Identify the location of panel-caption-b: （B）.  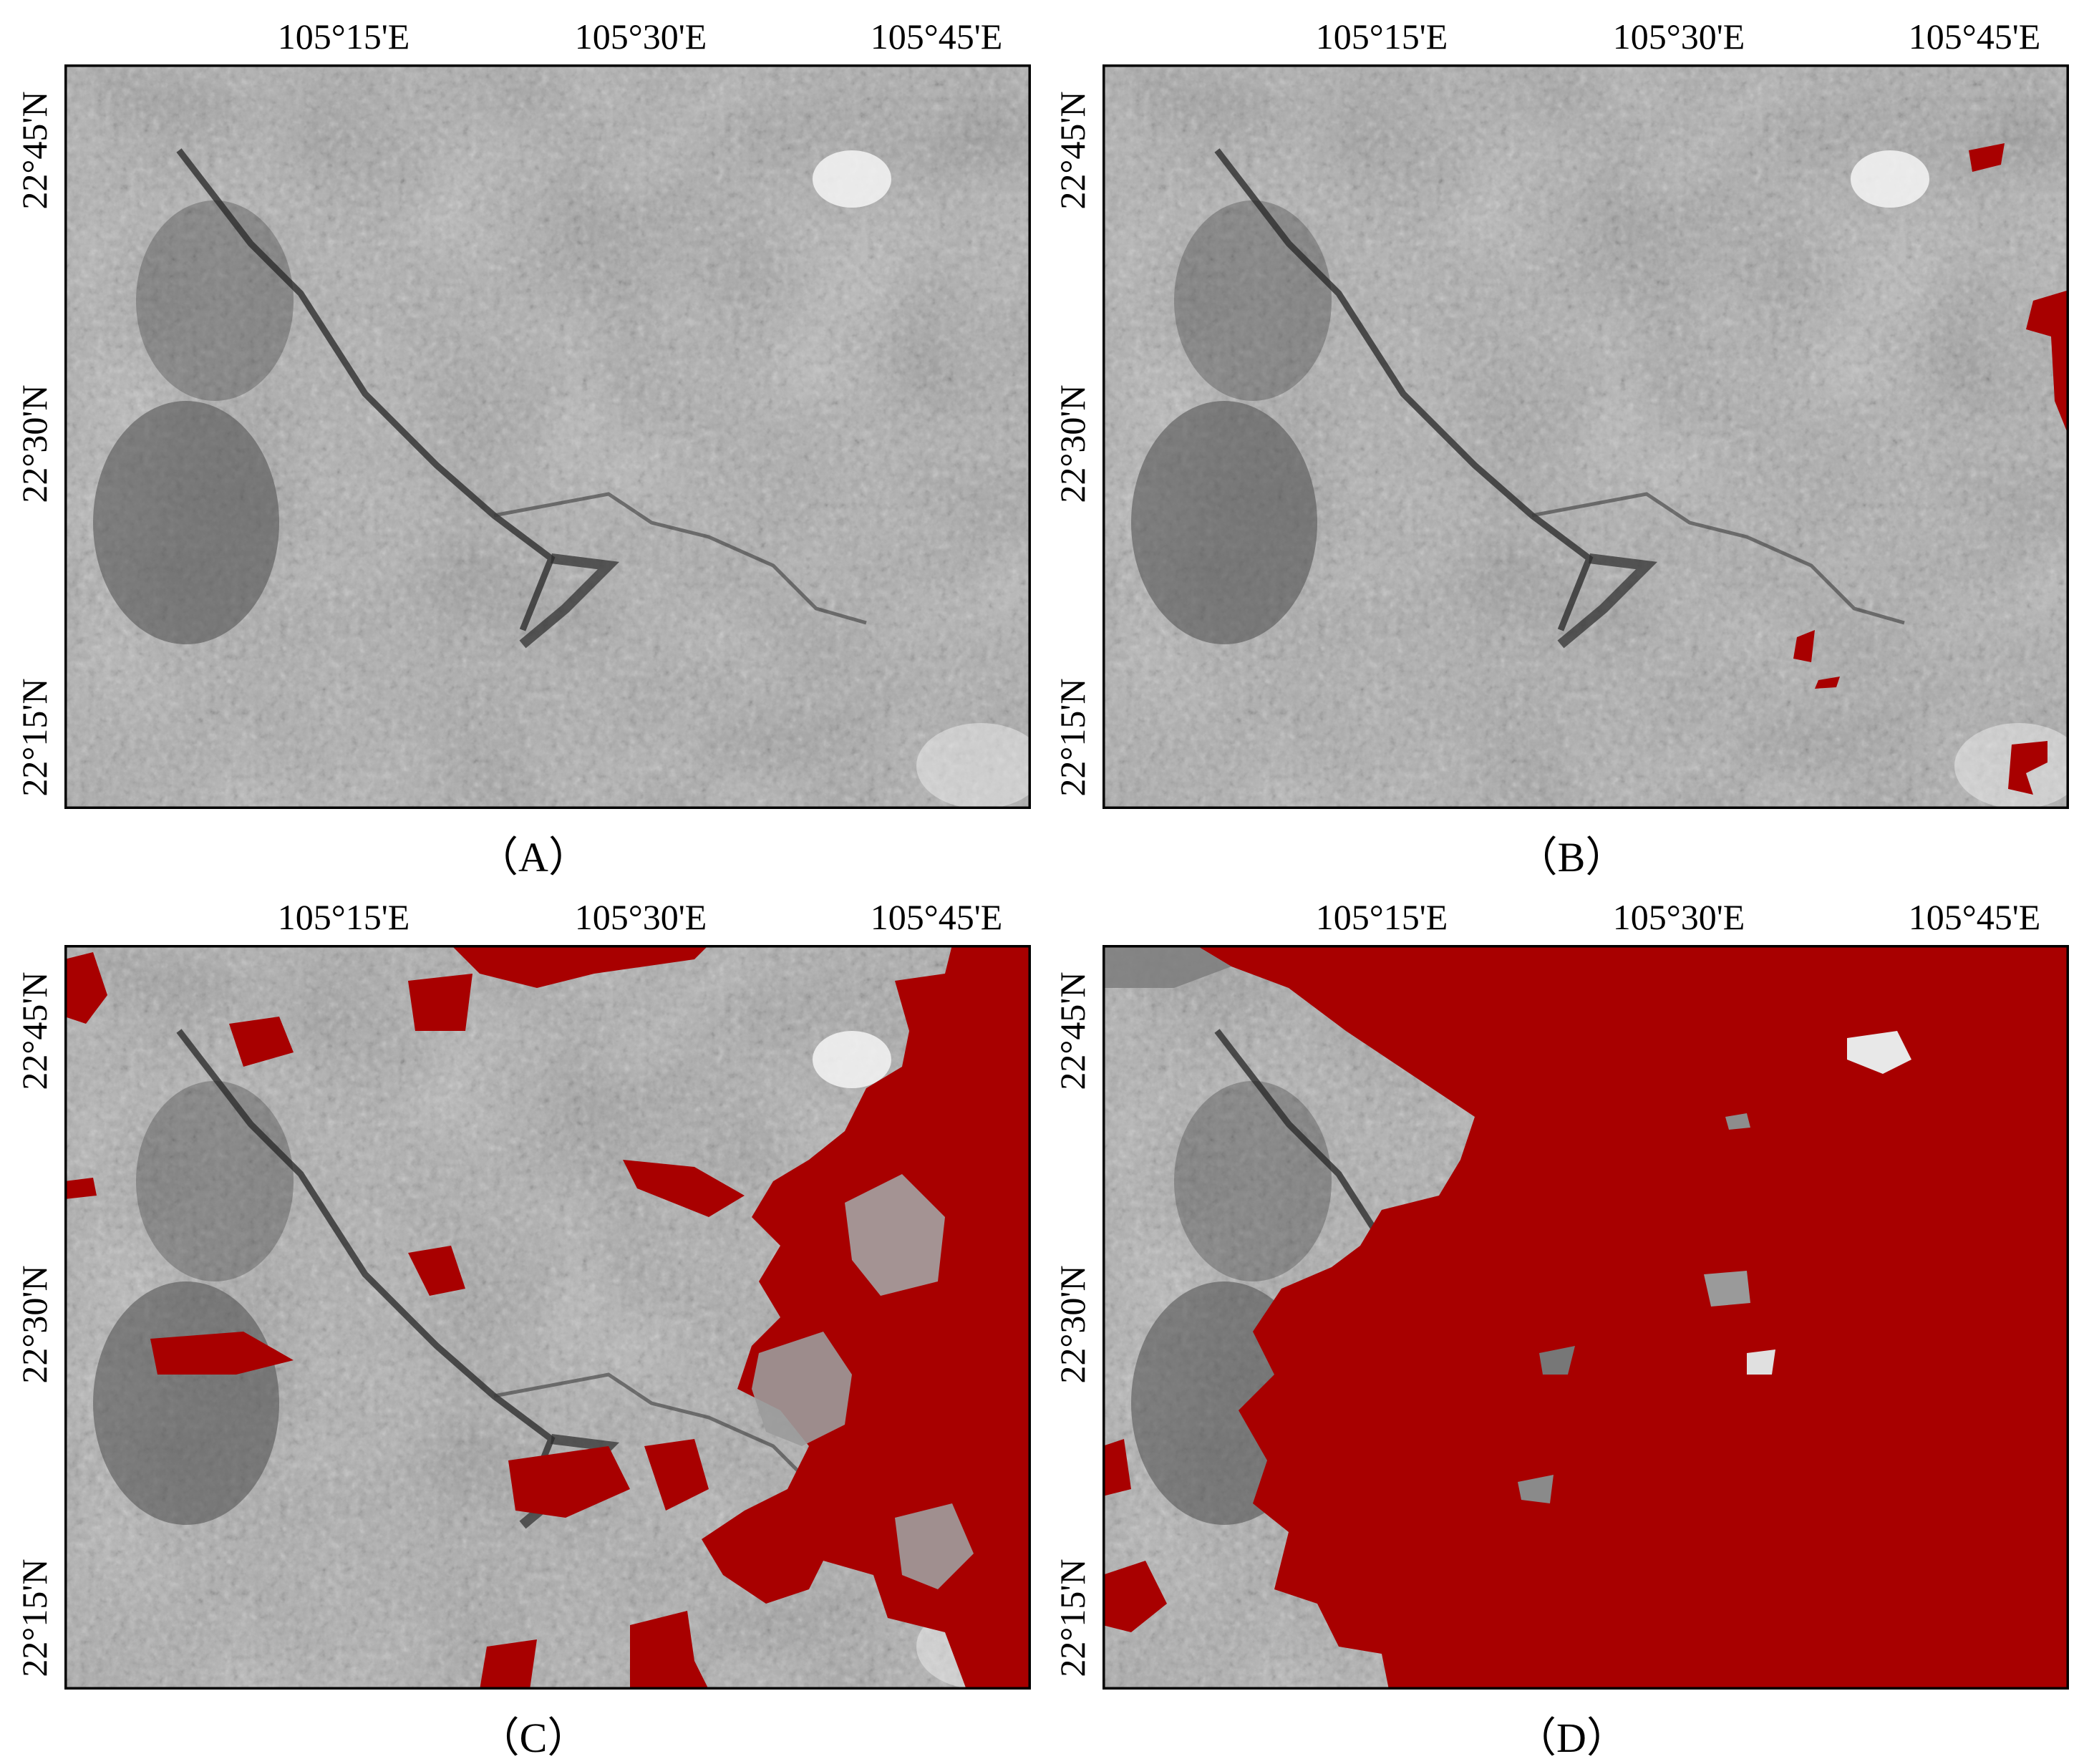
(1571, 857).